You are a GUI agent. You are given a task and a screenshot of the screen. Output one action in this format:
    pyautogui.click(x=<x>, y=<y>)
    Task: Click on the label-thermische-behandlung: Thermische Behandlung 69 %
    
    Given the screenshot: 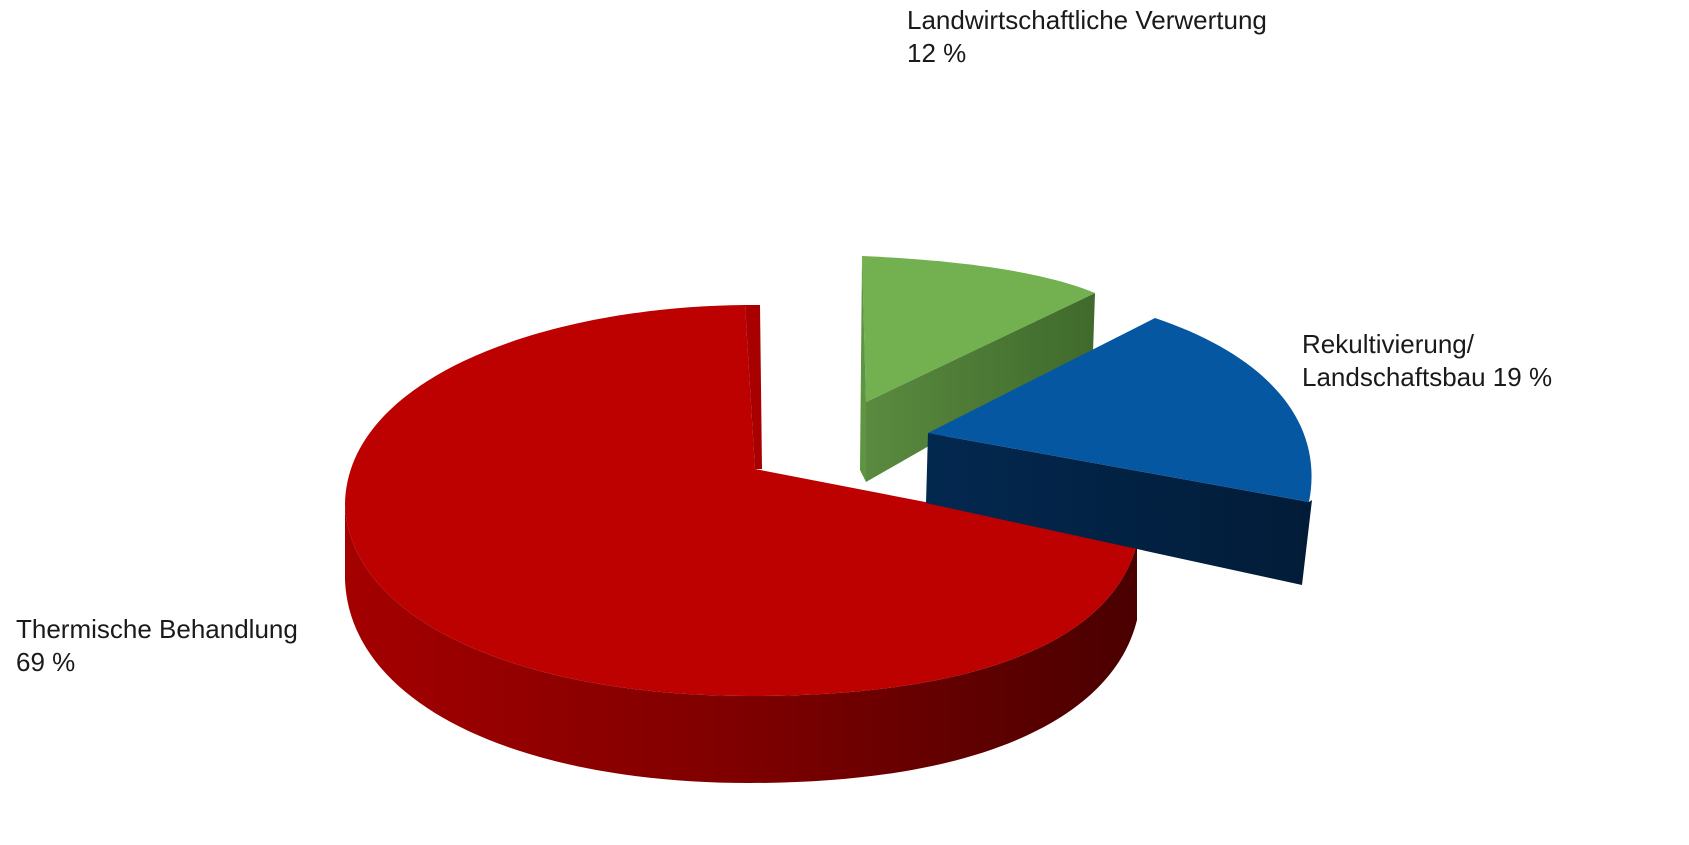 What is the action you would take?
    pyautogui.click(x=157, y=646)
    